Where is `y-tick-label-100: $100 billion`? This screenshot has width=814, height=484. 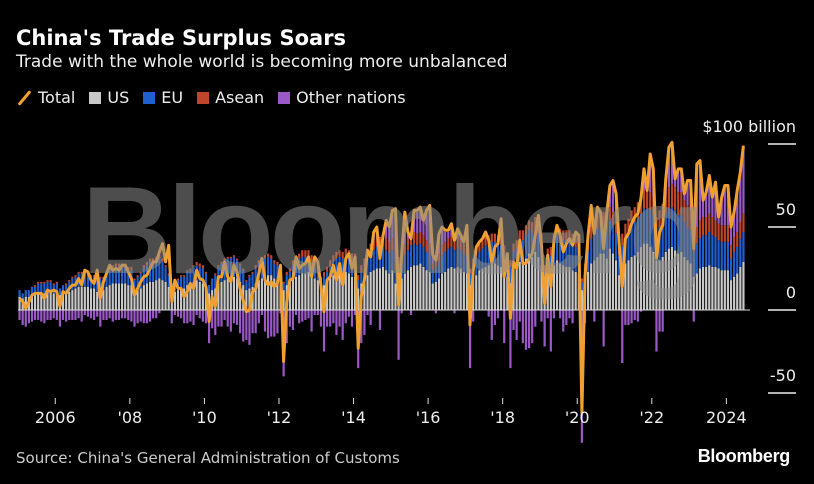 y-tick-label-100: $100 billion is located at coordinates (749, 126).